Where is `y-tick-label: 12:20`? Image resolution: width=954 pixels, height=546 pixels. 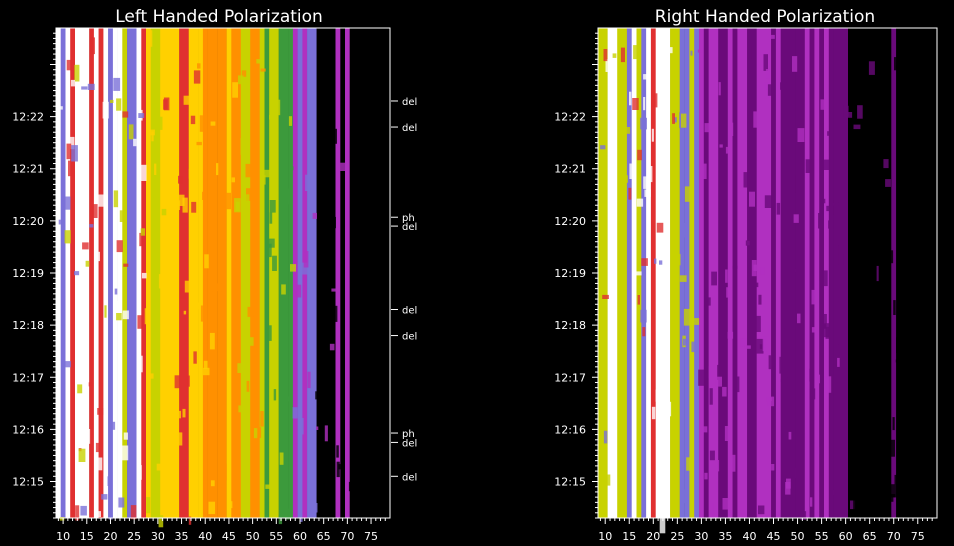 y-tick-label: 12:20 is located at coordinates (570, 221).